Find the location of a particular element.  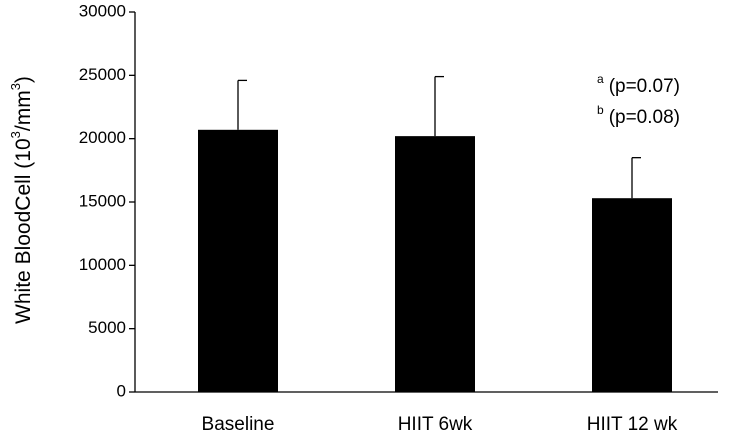

significance-annotation: b (p=0.08) is located at coordinates (638, 115).